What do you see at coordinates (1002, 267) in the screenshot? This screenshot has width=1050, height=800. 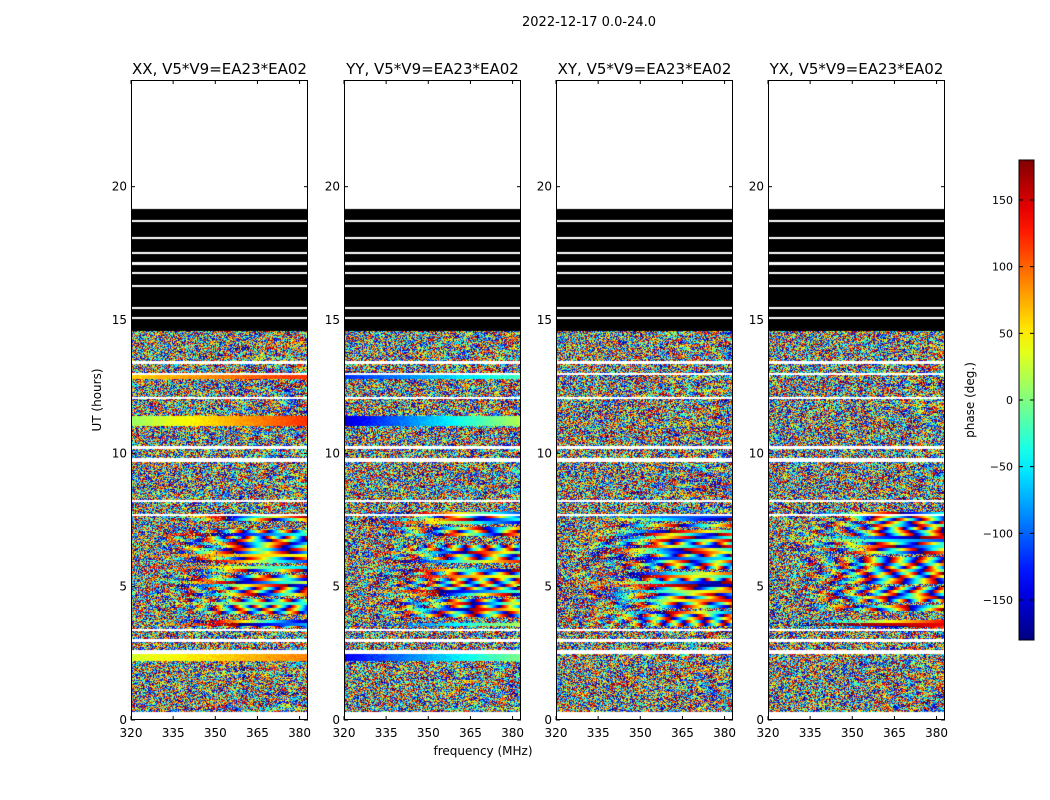 I see `colorbar-tick-label: 100` at bounding box center [1002, 267].